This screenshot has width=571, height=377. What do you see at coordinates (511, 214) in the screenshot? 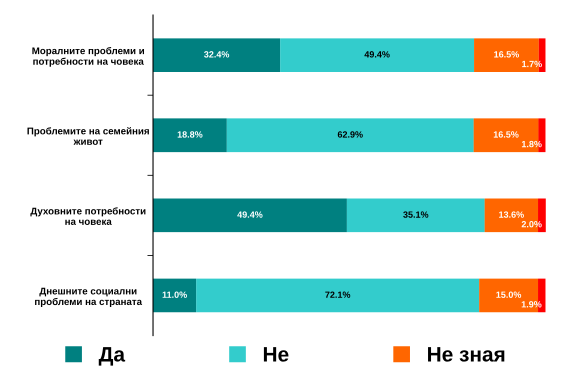
I see `data-label: 13.6%` at bounding box center [511, 214].